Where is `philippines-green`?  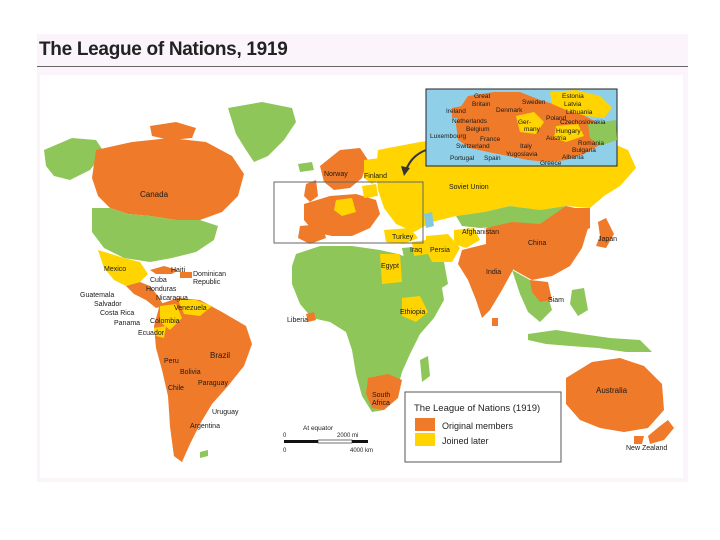
philippines-green is located at coordinates (579, 302).